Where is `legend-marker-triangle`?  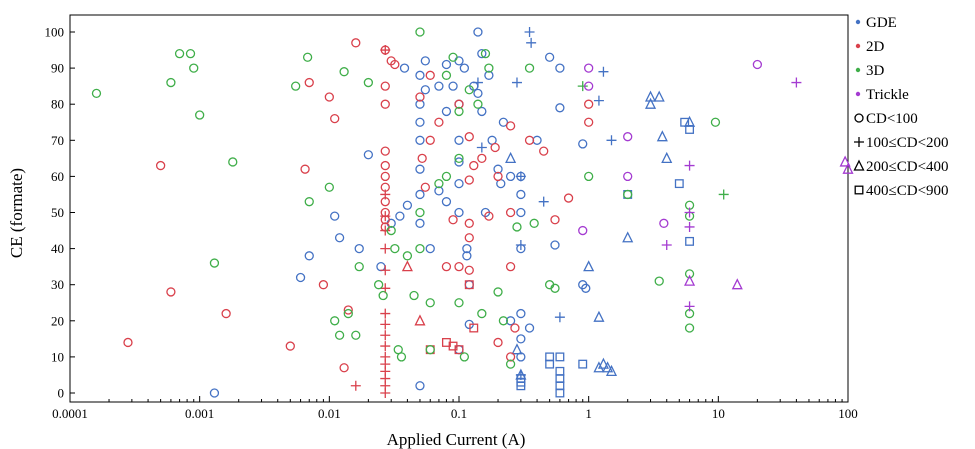 legend-marker-triangle is located at coordinates (859, 165).